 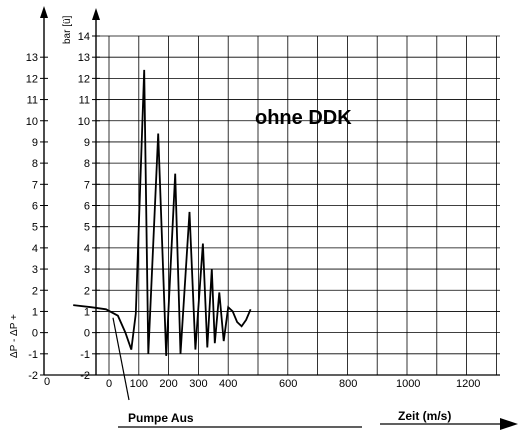 What do you see at coordinates (87, 207) in the screenshot?
I see `inner-y-tick-label: 6` at bounding box center [87, 207].